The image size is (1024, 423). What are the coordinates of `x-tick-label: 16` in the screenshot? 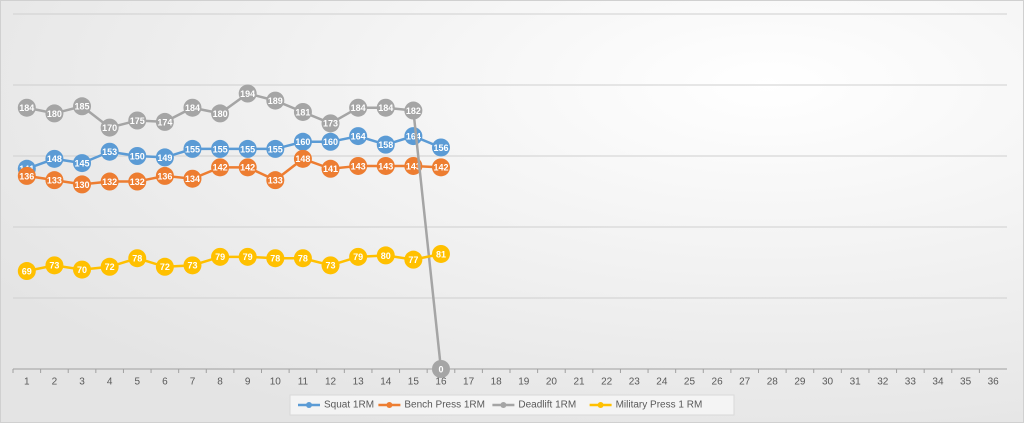 It's located at (441, 382).